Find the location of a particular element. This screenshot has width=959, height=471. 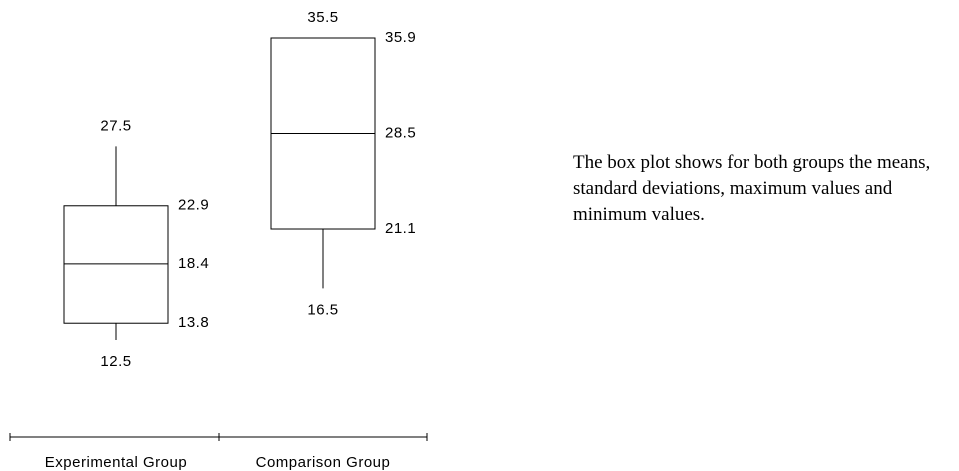

x-tick-label: Comparison Group is located at coordinates (323, 462).